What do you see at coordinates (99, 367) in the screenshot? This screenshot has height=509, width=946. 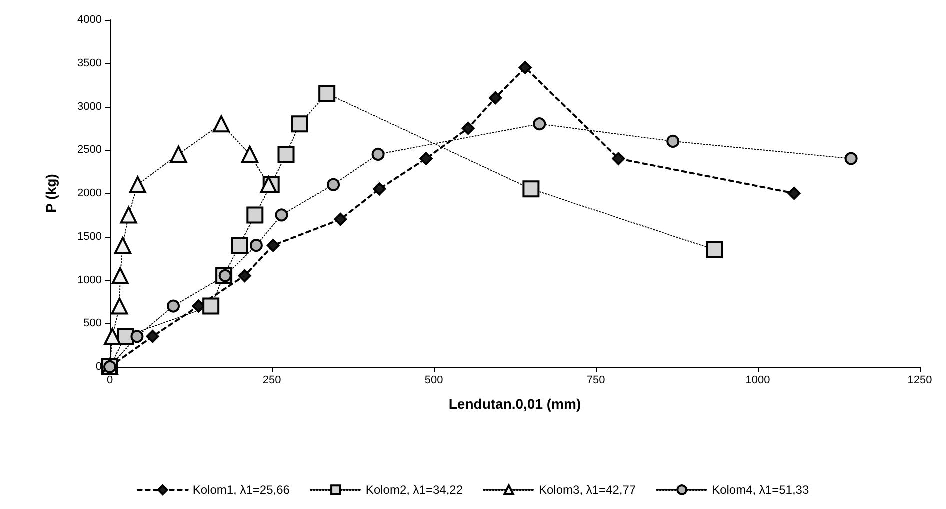 I see `y-tick-label: 0` at bounding box center [99, 367].